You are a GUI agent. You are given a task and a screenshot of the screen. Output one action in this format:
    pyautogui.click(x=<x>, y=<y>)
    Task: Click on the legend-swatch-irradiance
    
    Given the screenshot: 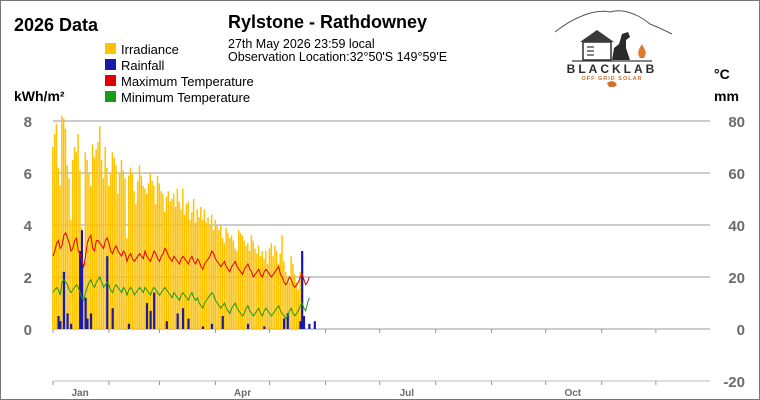 What is the action you would take?
    pyautogui.click(x=110, y=48)
    